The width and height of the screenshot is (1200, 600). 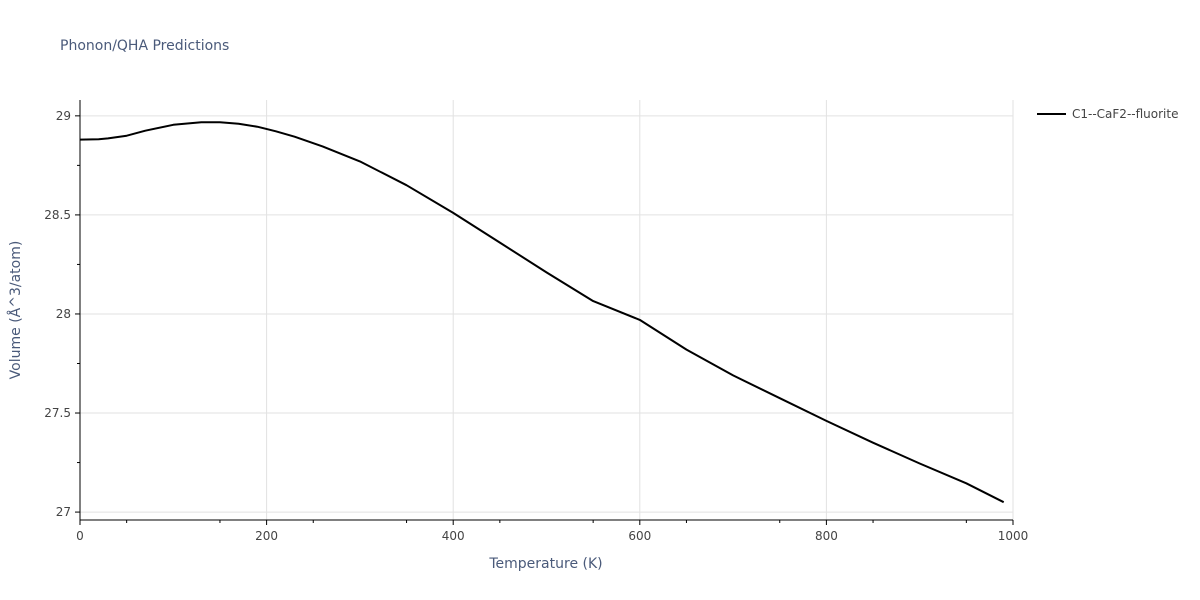 What do you see at coordinates (453, 536) in the screenshot?
I see `x-tick-label: 400` at bounding box center [453, 536].